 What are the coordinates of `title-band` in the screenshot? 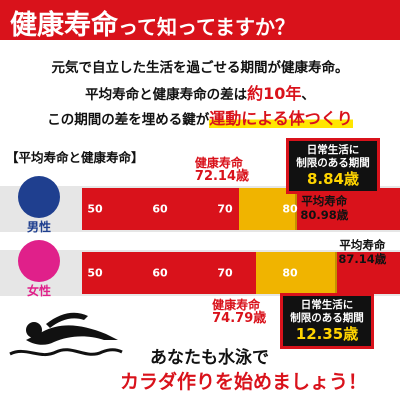 It's located at (200, 20).